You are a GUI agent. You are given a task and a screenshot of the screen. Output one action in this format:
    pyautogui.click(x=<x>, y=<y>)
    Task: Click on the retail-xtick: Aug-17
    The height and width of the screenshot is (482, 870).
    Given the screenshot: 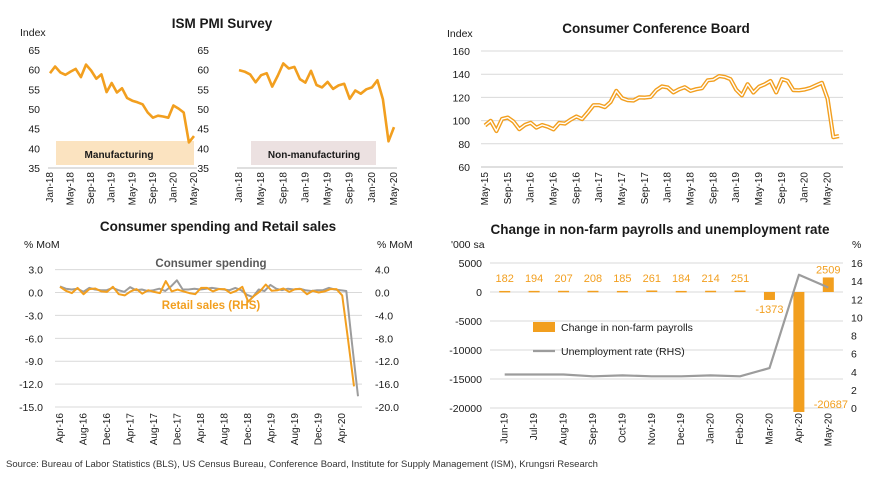 What is the action you would take?
    pyautogui.click(x=154, y=429)
    